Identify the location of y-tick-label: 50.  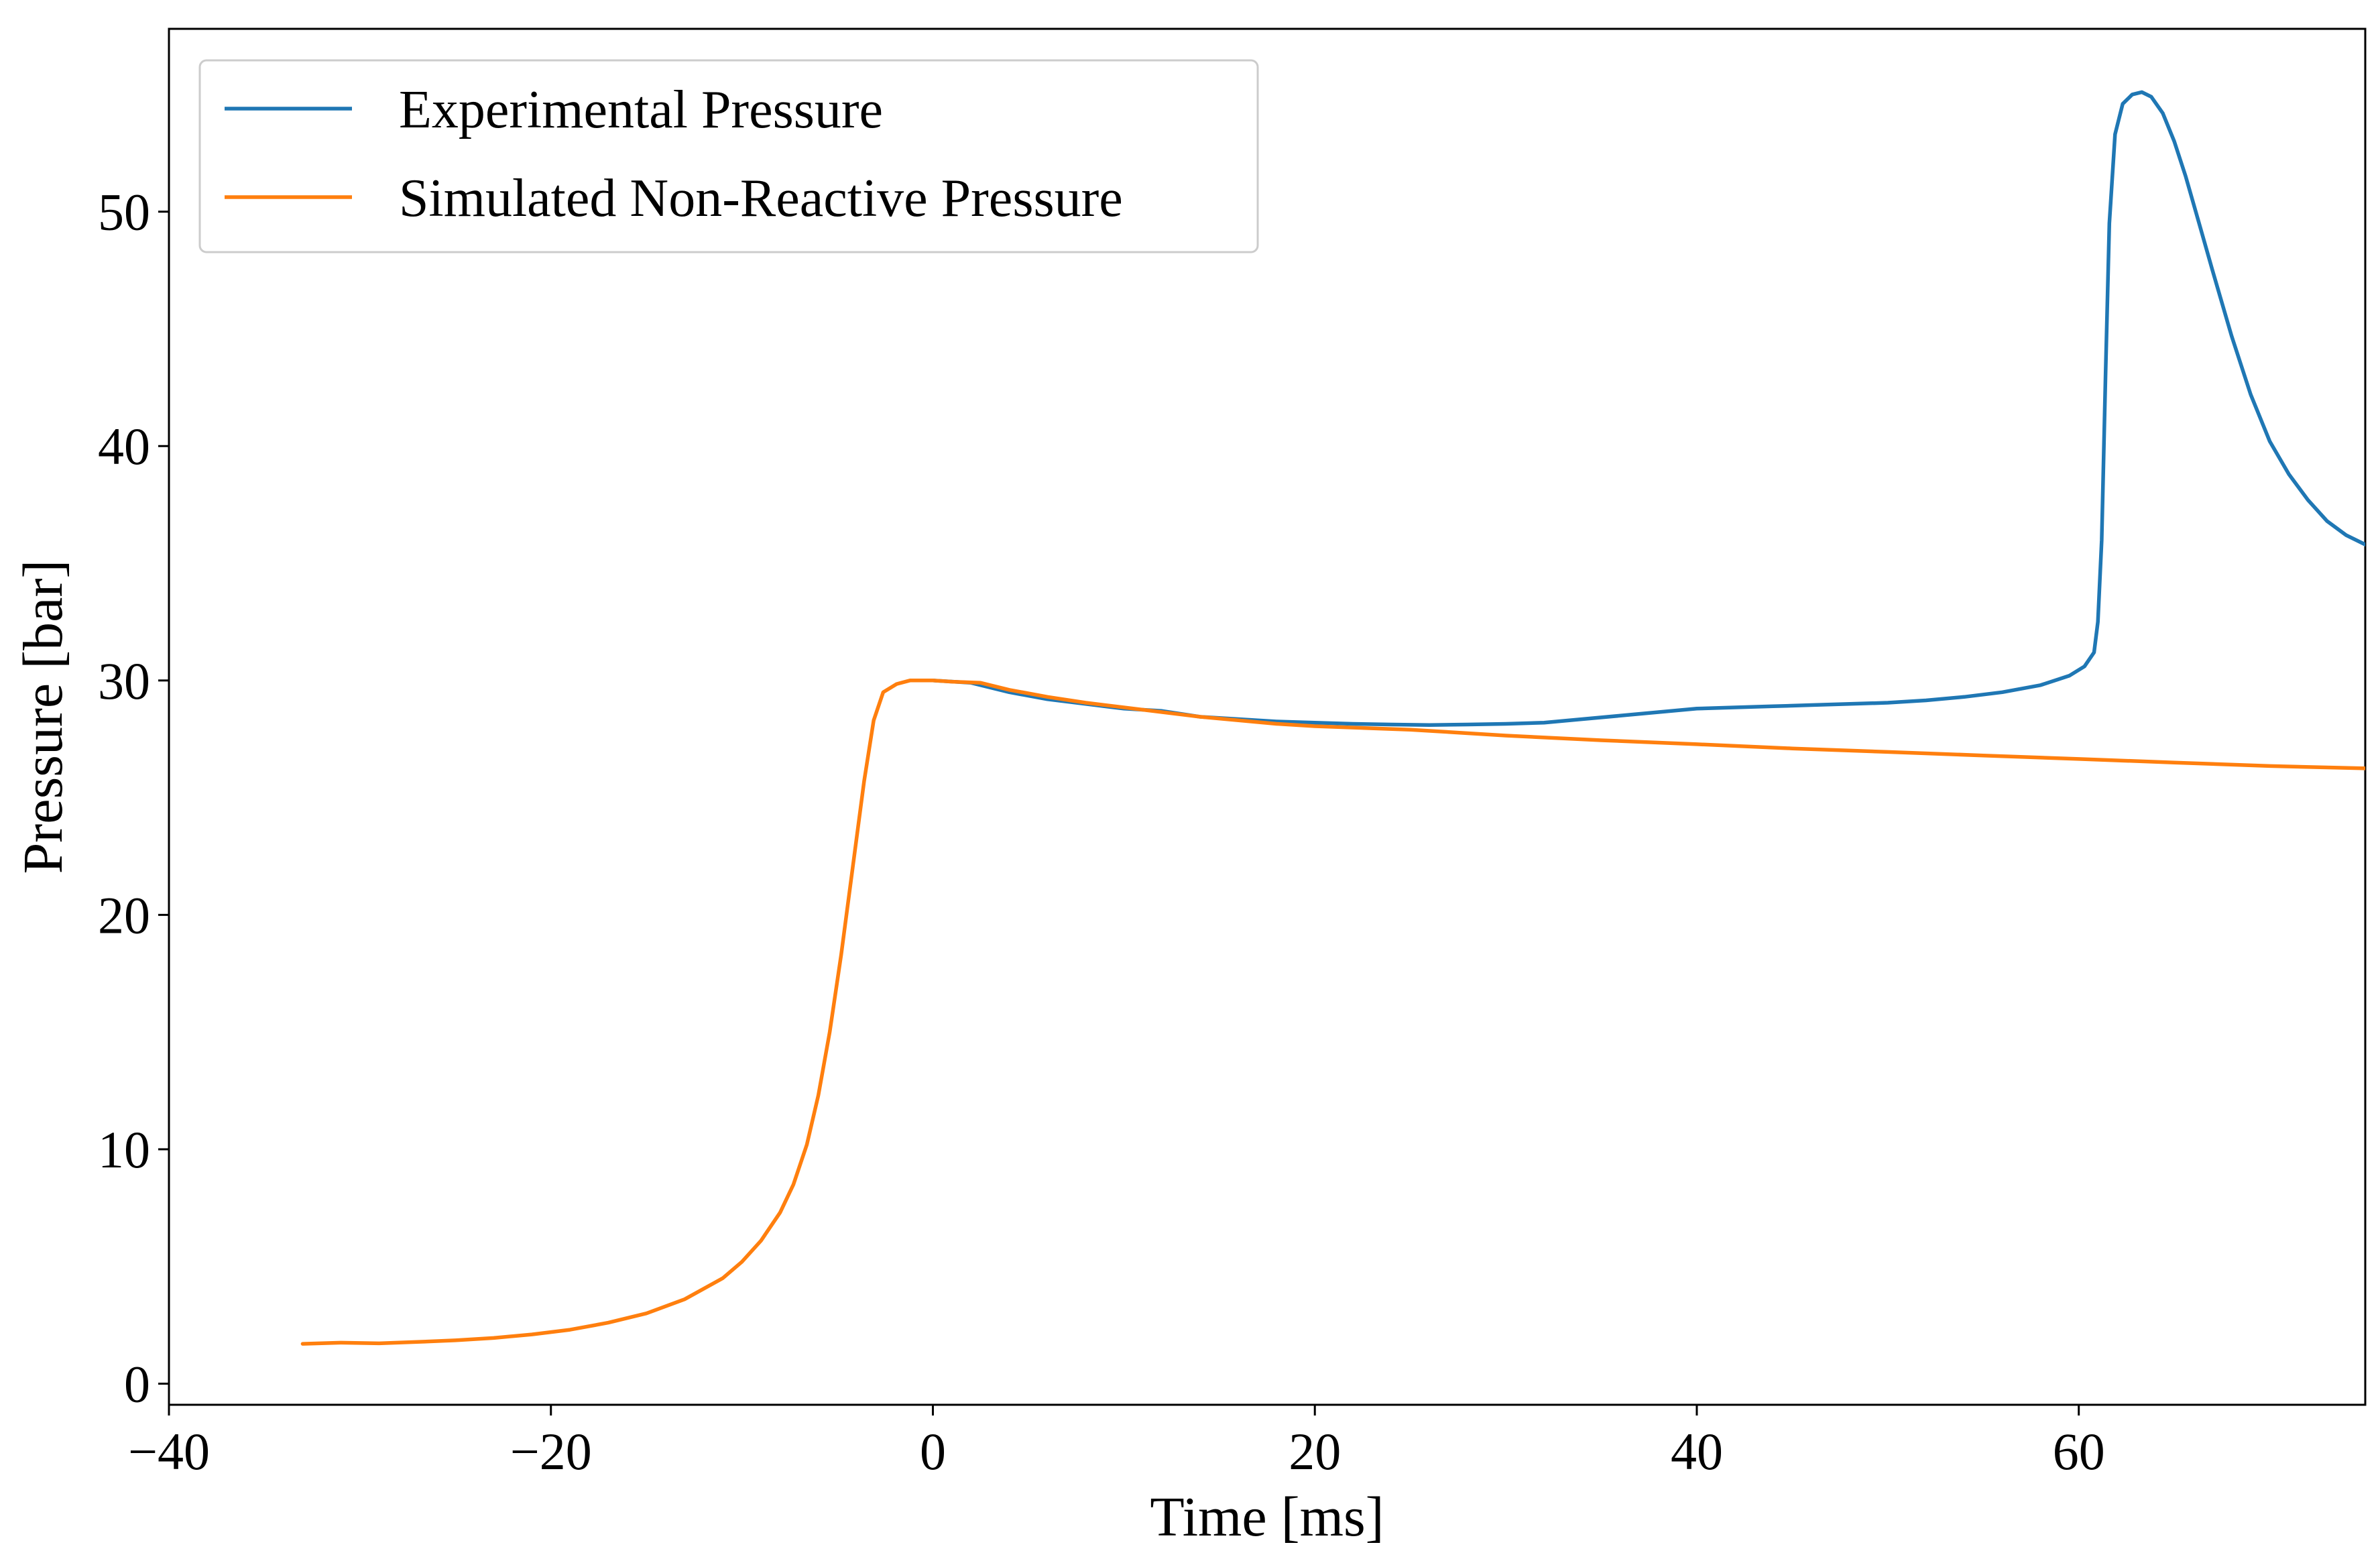
(124, 212).